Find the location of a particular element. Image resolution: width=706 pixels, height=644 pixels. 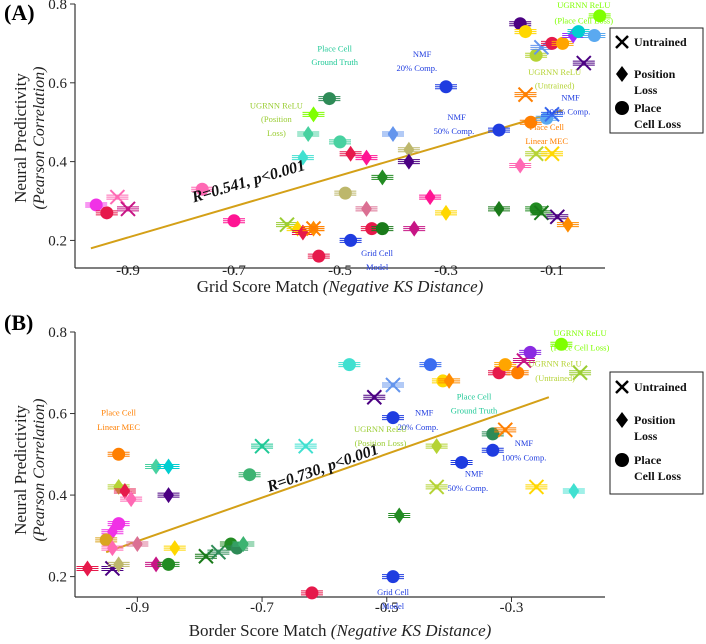

legend-diamond-icon is located at coordinates (622, 74).